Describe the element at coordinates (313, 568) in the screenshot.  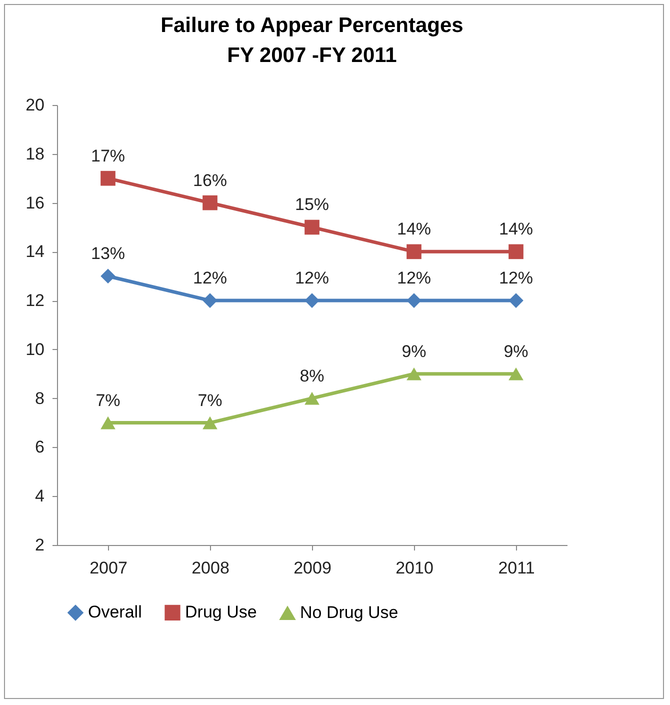
I see `x-tick-label: 2009` at that location.